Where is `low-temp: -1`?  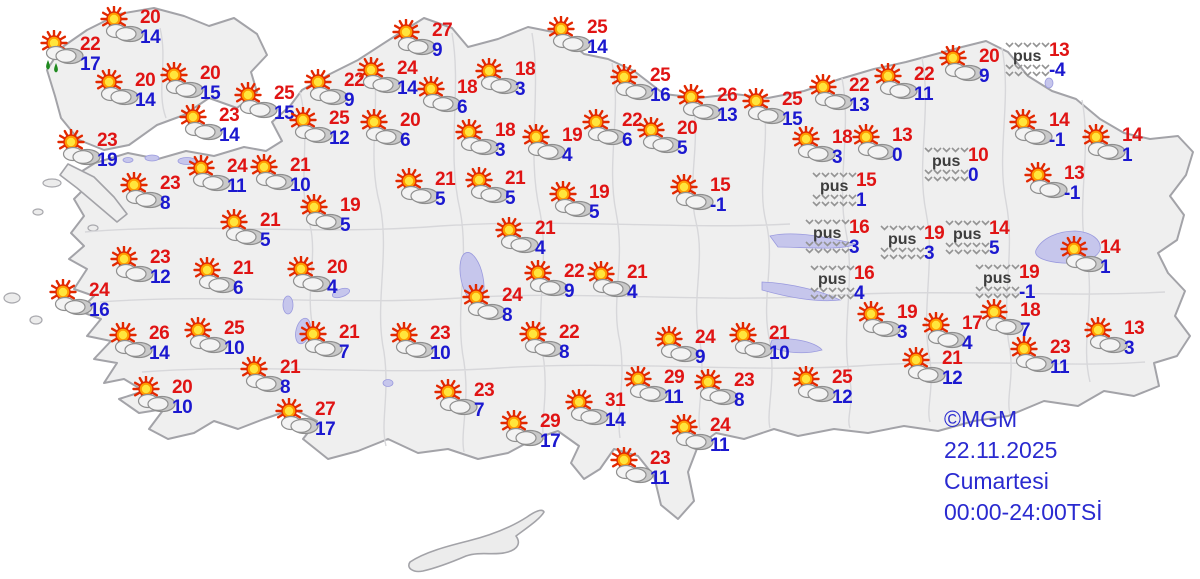 low-temp: -1 is located at coordinates (1072, 193).